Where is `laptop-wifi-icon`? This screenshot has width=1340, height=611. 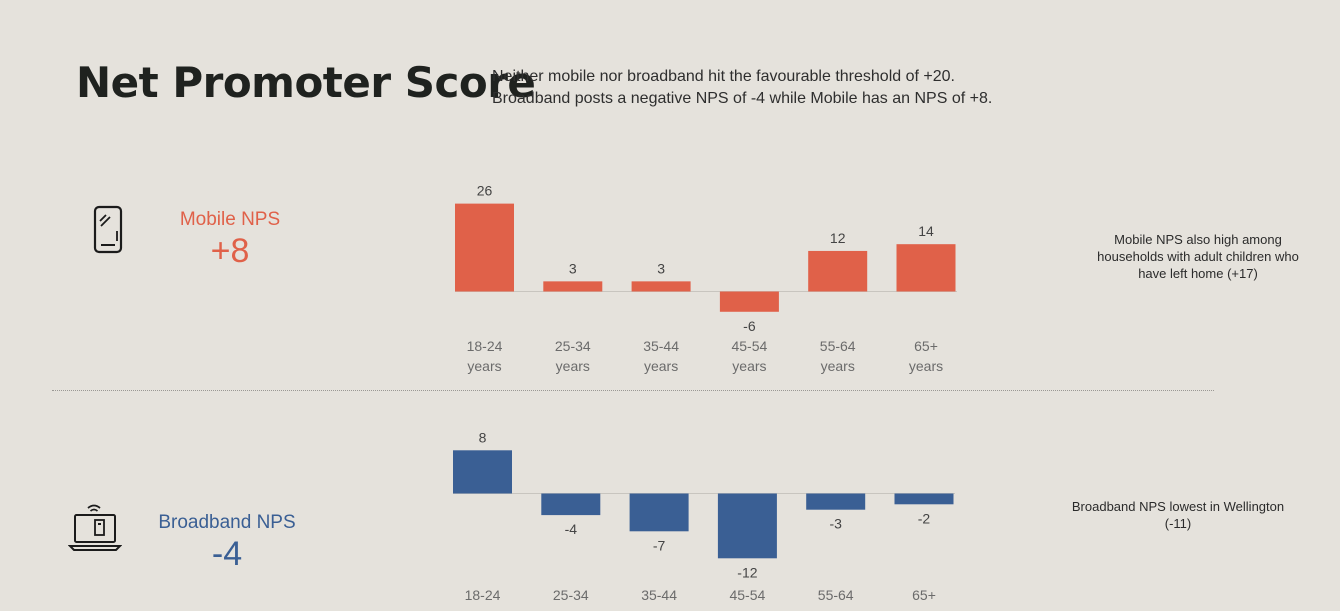
laptop-wifi-icon is located at coordinates (95, 529).